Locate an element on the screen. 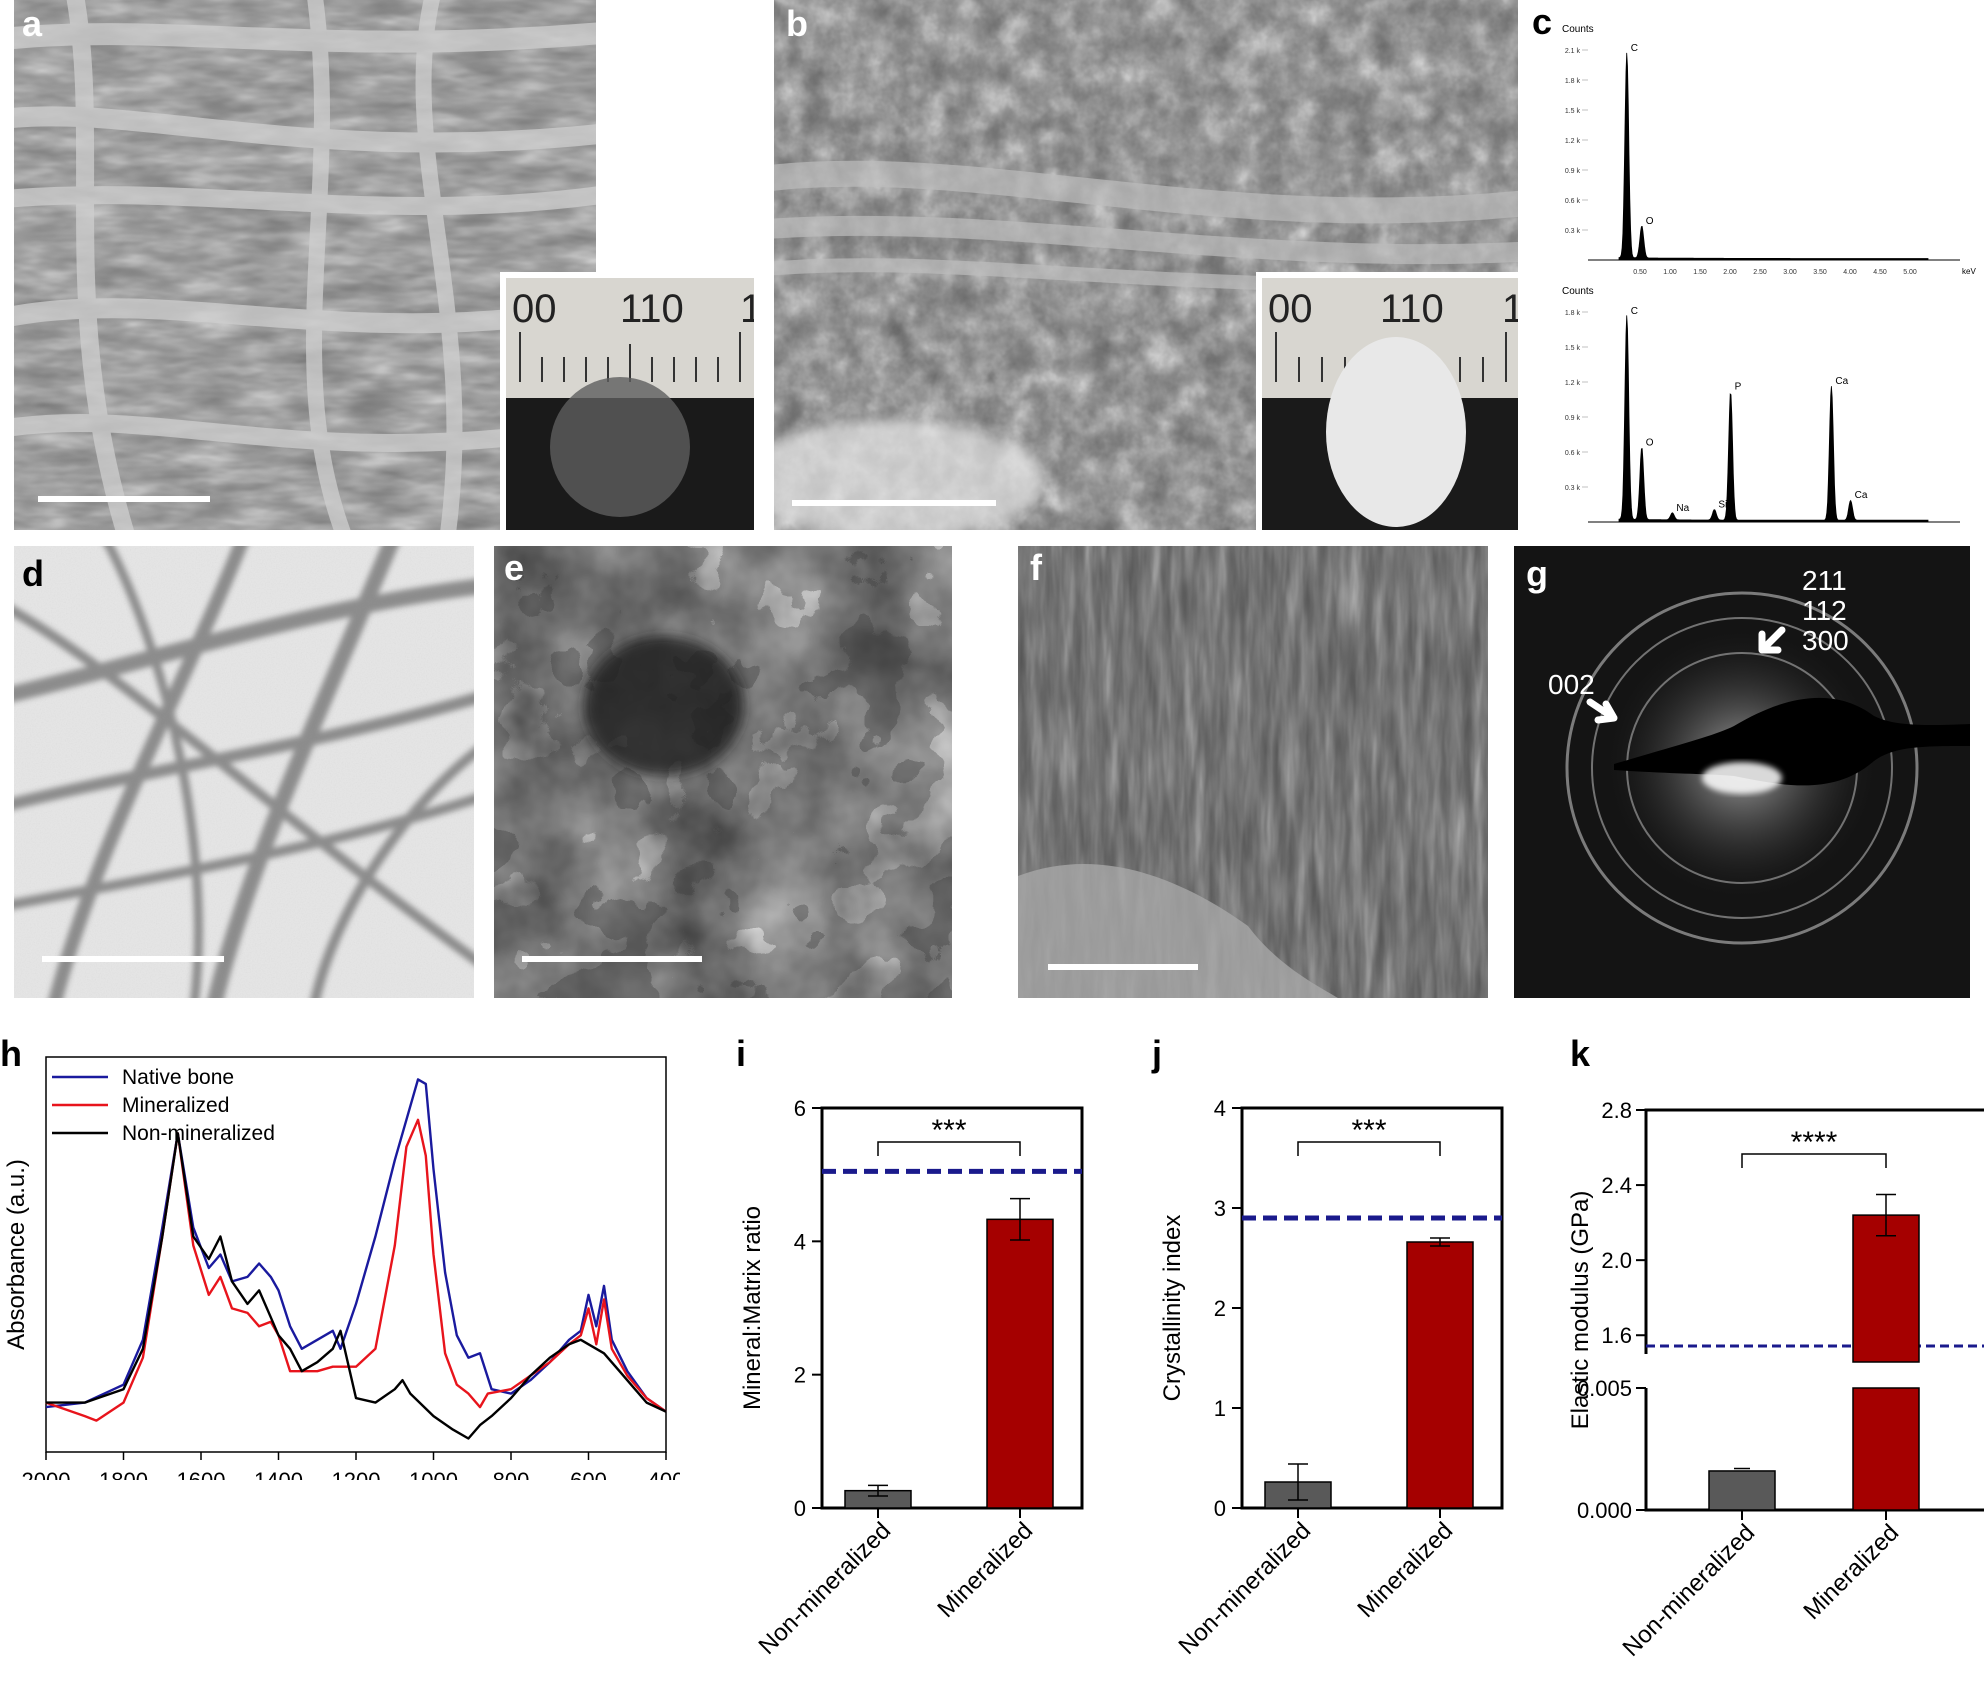 The width and height of the screenshot is (1984, 1687). y-axis-label: Absorbance (a.u.) is located at coordinates (16, 1254).